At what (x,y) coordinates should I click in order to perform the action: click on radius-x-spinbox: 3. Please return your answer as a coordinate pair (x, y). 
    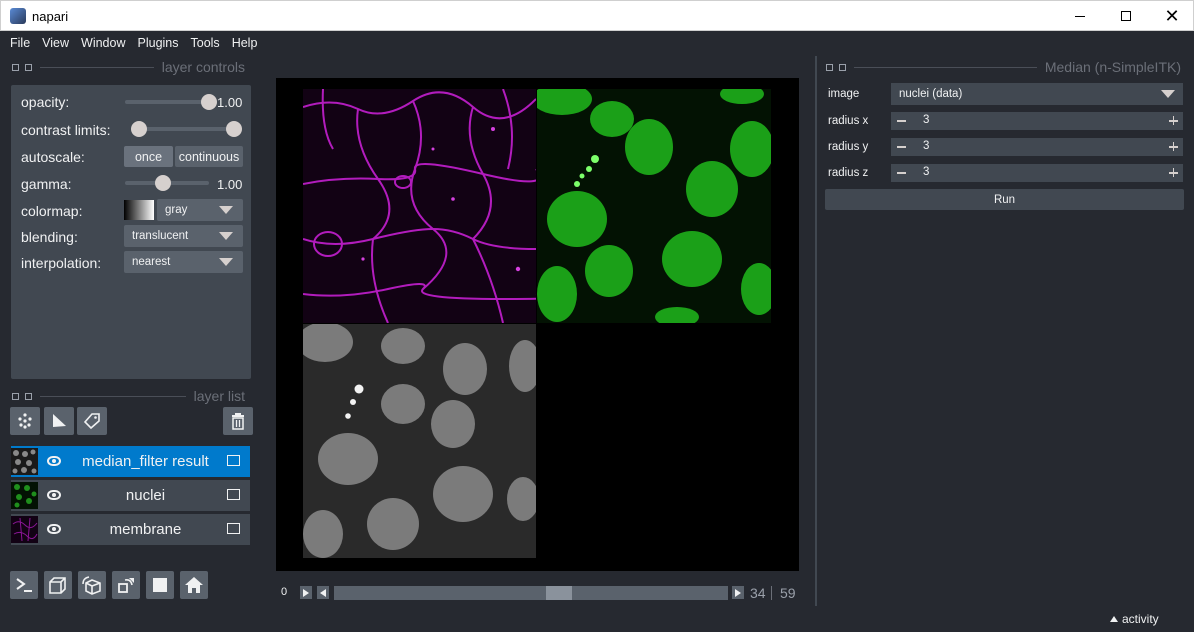
    Looking at the image, I should click on (1037, 121).